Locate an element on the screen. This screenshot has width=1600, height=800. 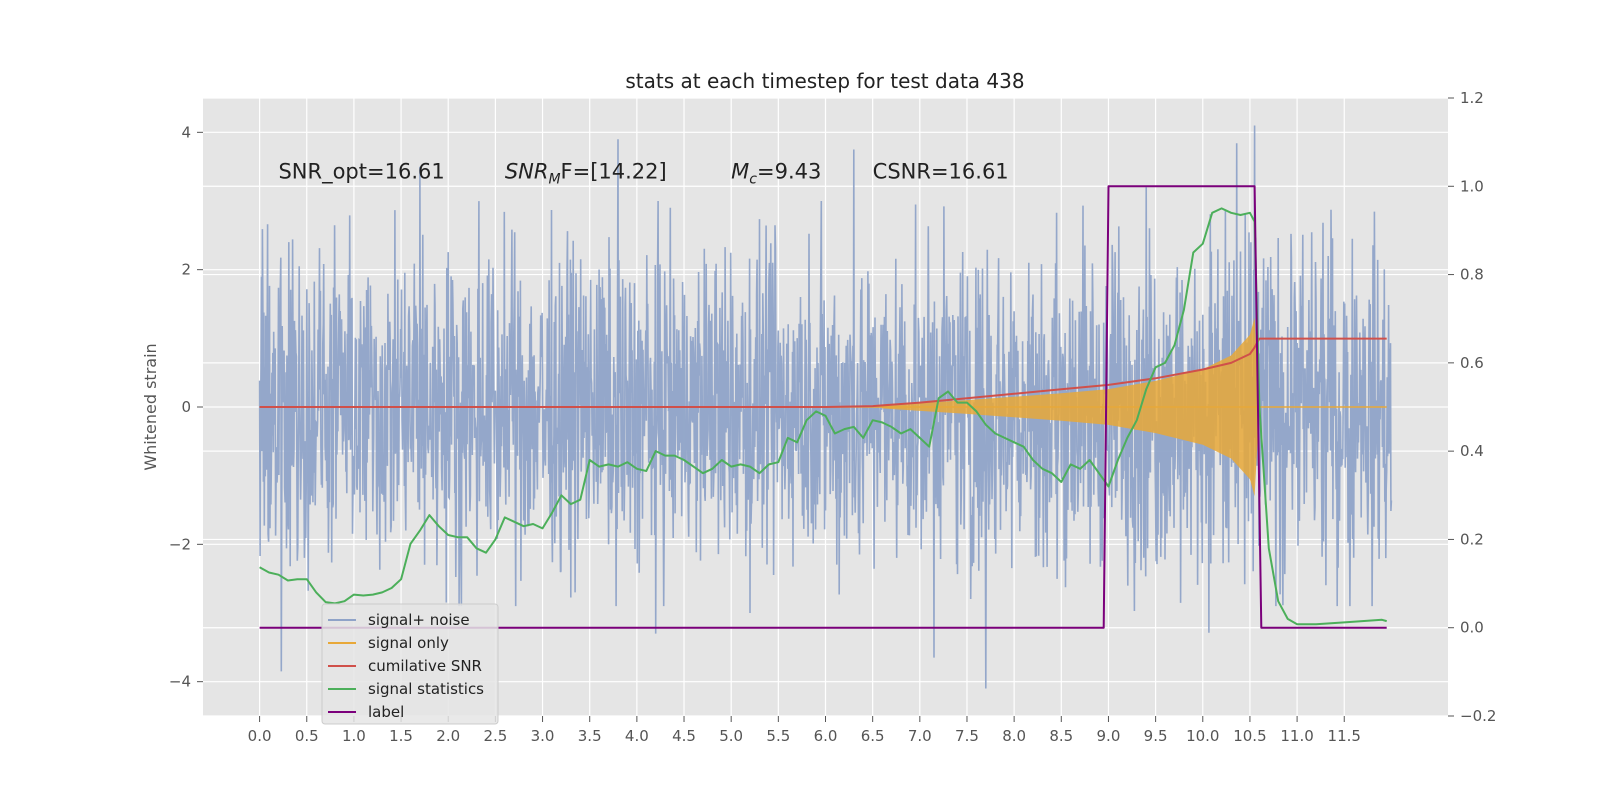
x-tick-label: 0.0 is located at coordinates (260, 736).